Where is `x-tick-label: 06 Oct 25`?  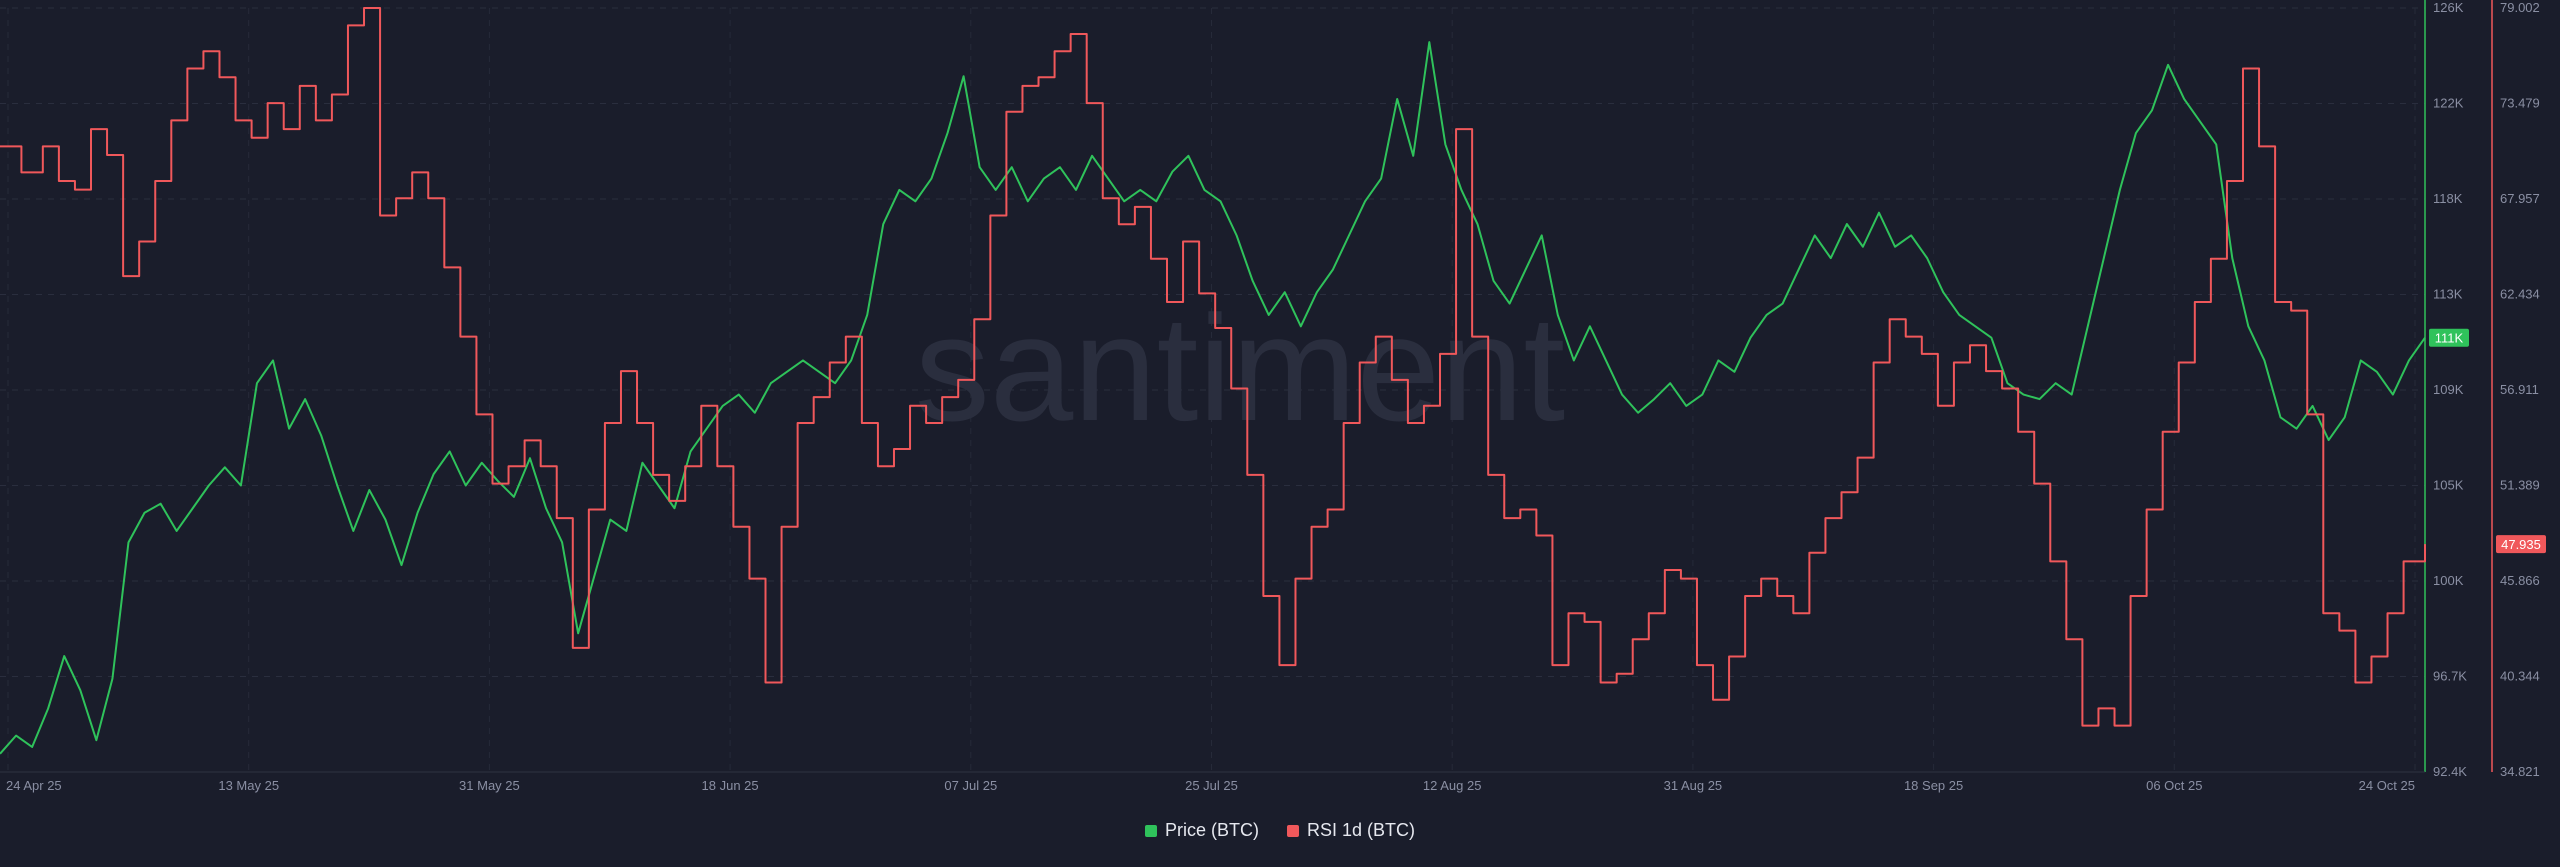 x-tick-label: 06 Oct 25 is located at coordinates (2174, 785).